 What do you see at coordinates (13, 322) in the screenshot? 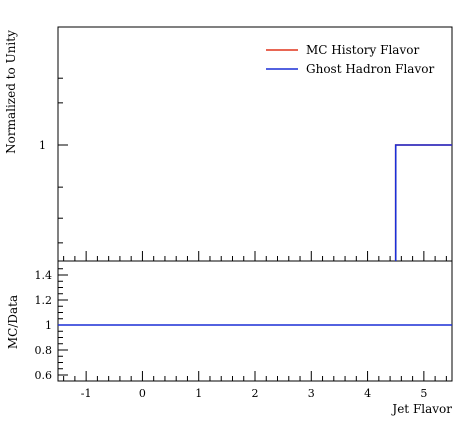
I see `ratio-y-axis-title: MC/Data` at bounding box center [13, 322].